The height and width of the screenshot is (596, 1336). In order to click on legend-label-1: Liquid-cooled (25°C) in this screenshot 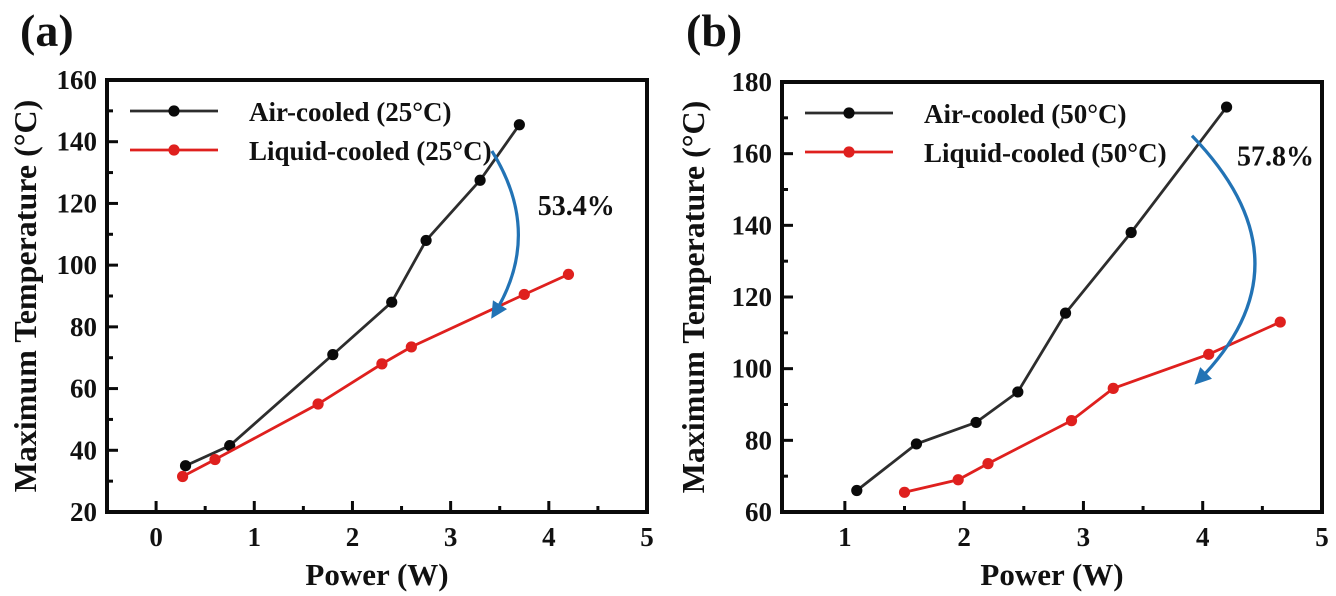, I will do `click(370, 151)`.